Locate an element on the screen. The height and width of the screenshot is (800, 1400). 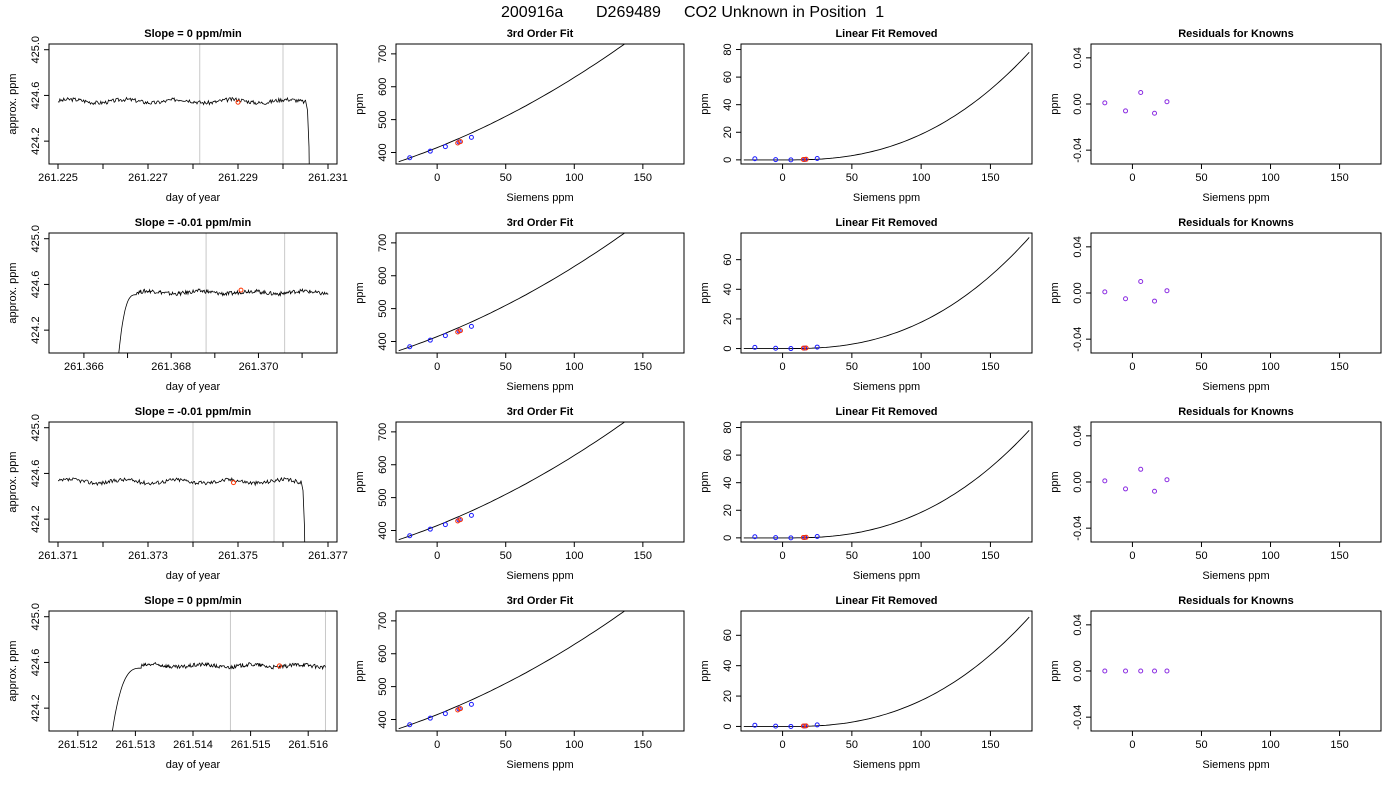
y-tick-label: 424.2 is located at coordinates (36, 141).